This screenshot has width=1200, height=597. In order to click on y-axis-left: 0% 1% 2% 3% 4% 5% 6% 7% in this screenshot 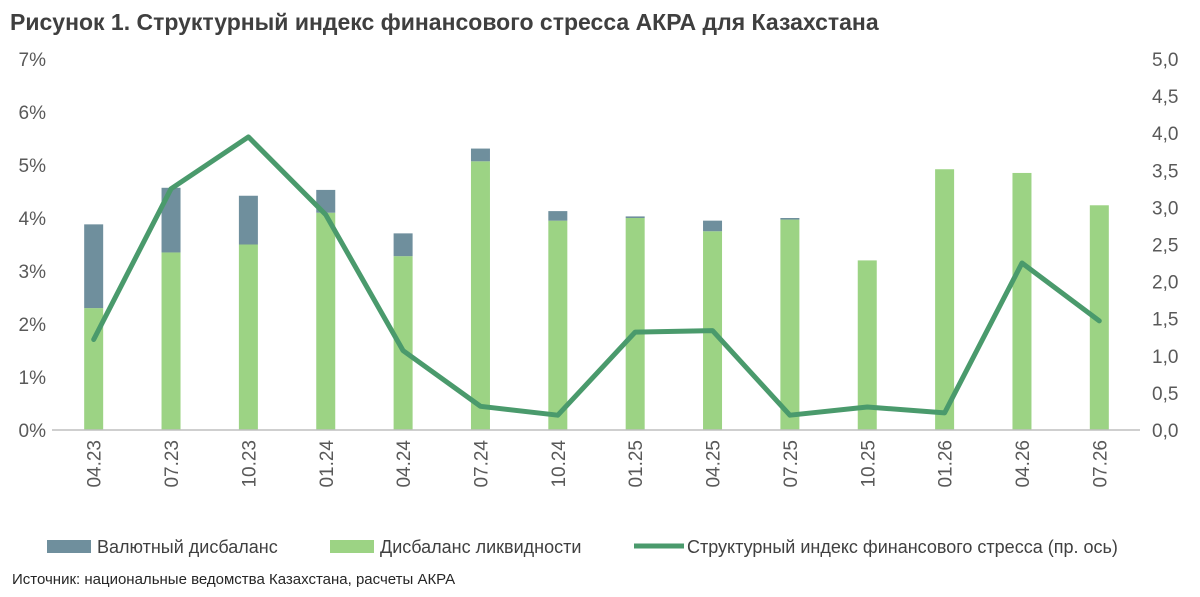, I will do `click(33, 246)`.